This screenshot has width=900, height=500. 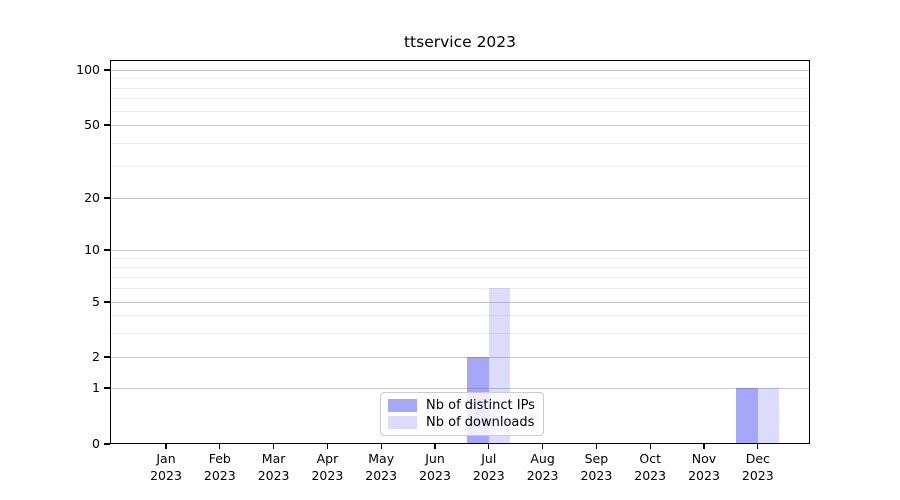 I want to click on x-tick-label: Oct 2023, so click(x=650, y=467).